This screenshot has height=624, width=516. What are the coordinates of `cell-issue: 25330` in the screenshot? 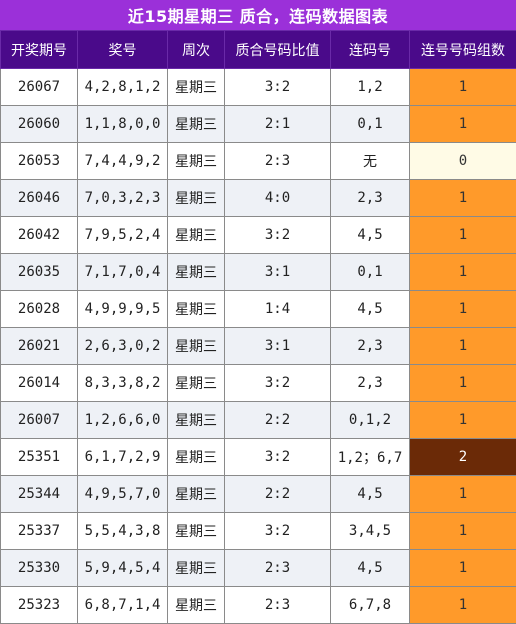 It's located at (39, 568).